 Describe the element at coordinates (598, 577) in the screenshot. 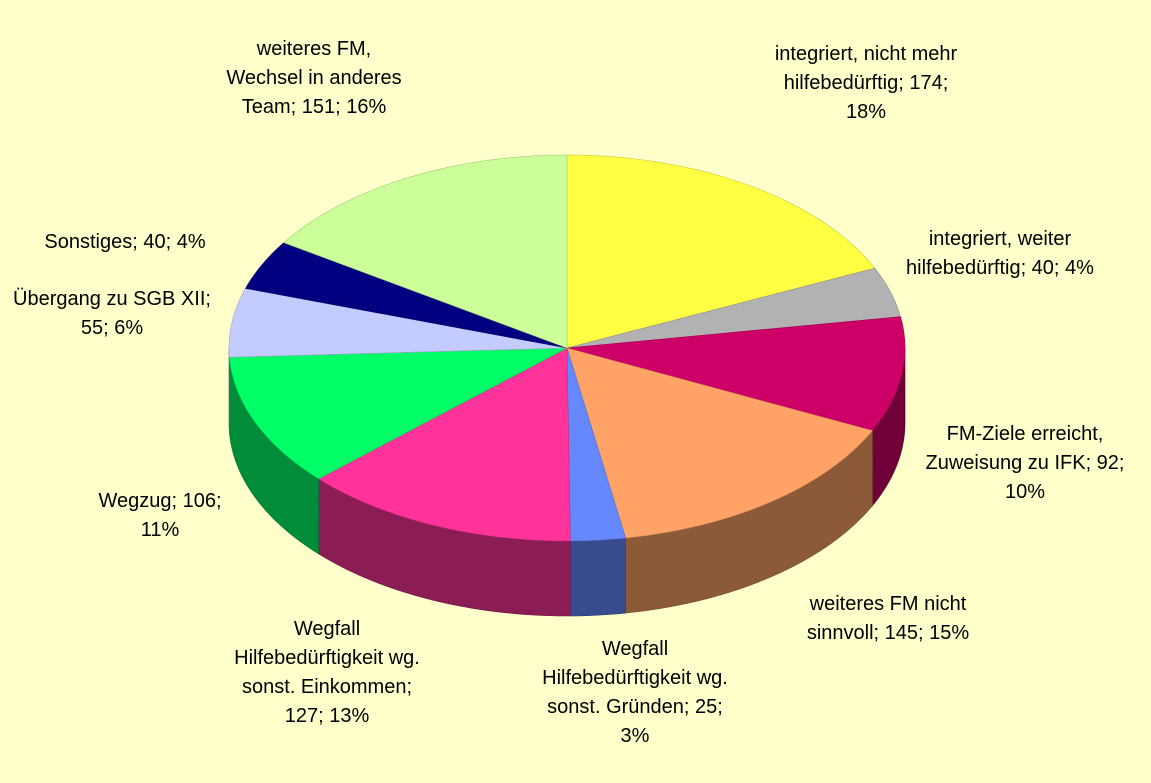

I see `pie-side` at that location.